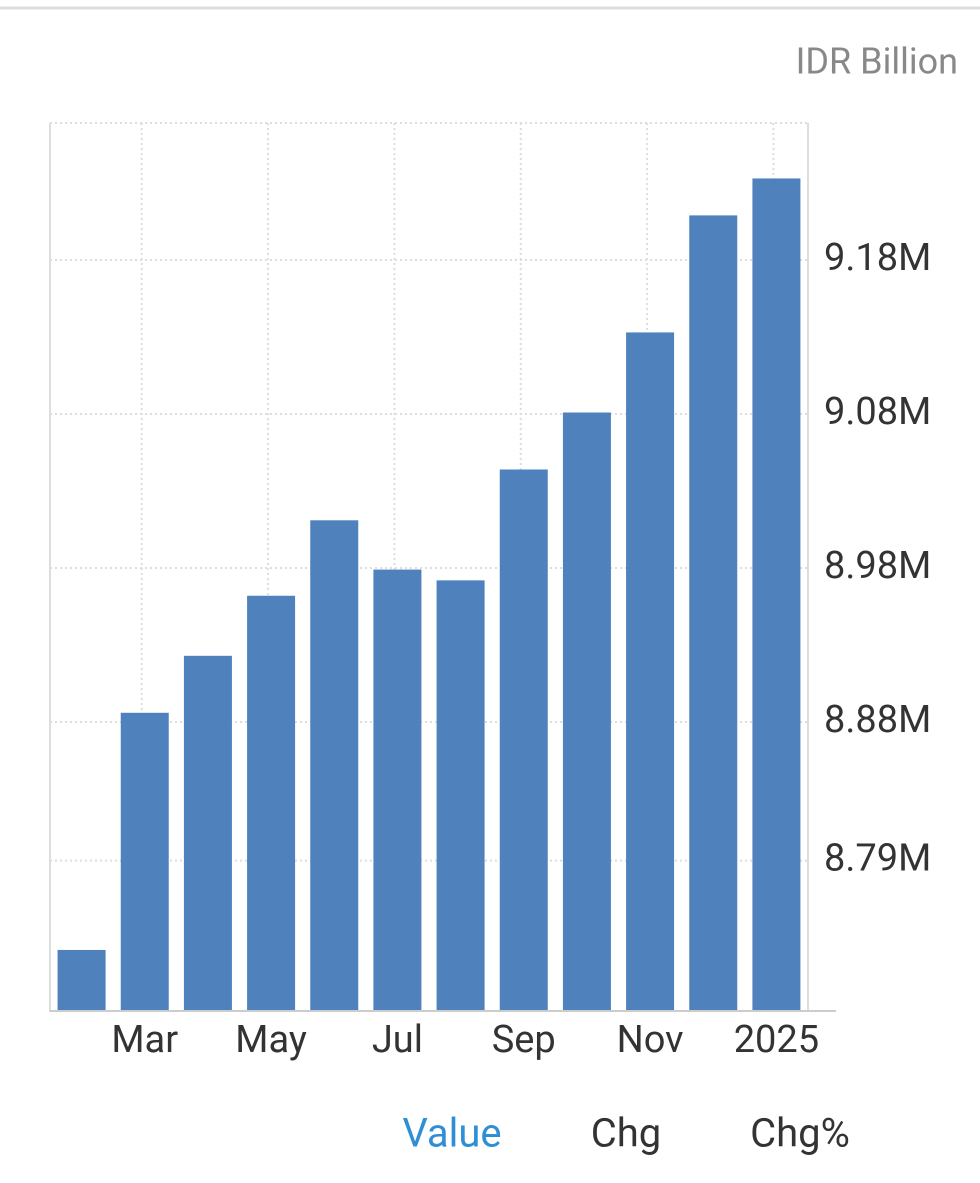 This screenshot has width=980, height=1183. What do you see at coordinates (877, 859) in the screenshot?
I see `y-tick-label: 8.79M` at bounding box center [877, 859].